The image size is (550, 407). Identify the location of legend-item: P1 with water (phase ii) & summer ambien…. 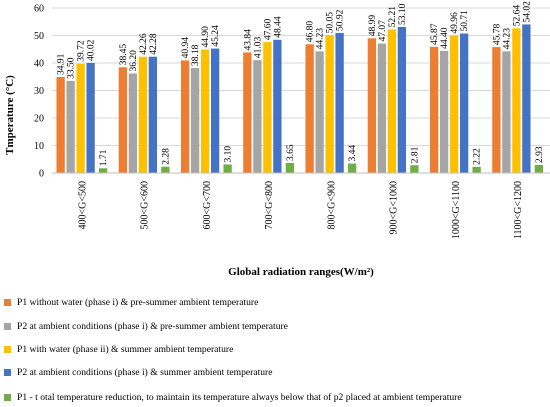
(118, 349).